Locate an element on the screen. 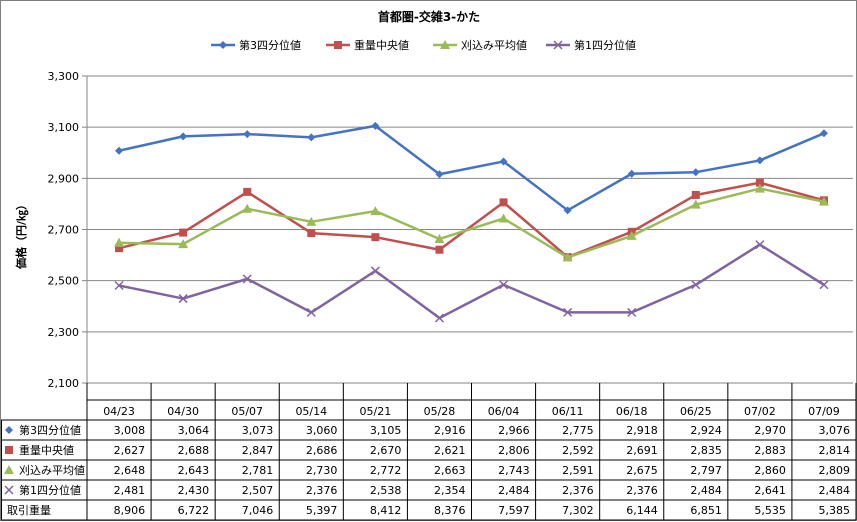  table-cell: 6,722 is located at coordinates (194, 510).